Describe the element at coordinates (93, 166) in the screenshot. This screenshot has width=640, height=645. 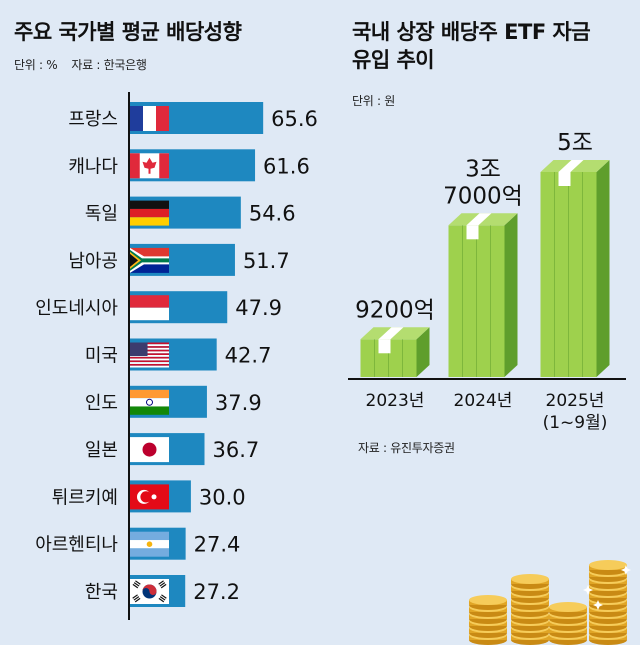
I see `category-label: 캐나다` at that location.